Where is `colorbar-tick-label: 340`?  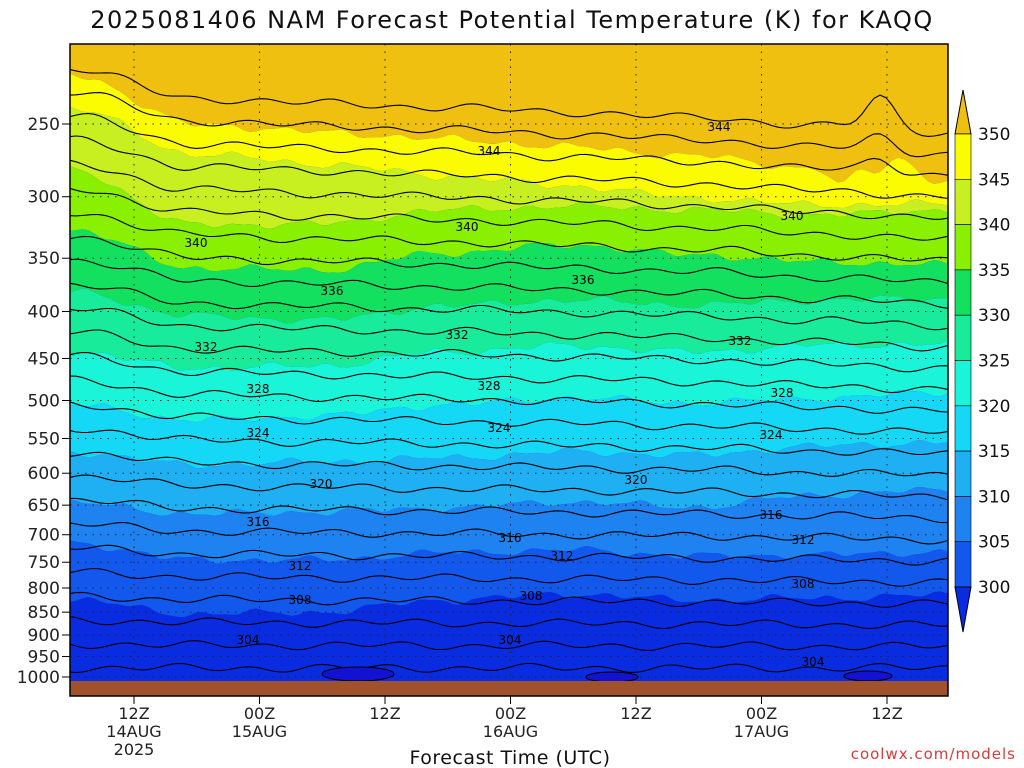
colorbar-tick-label: 340 is located at coordinates (994, 226).